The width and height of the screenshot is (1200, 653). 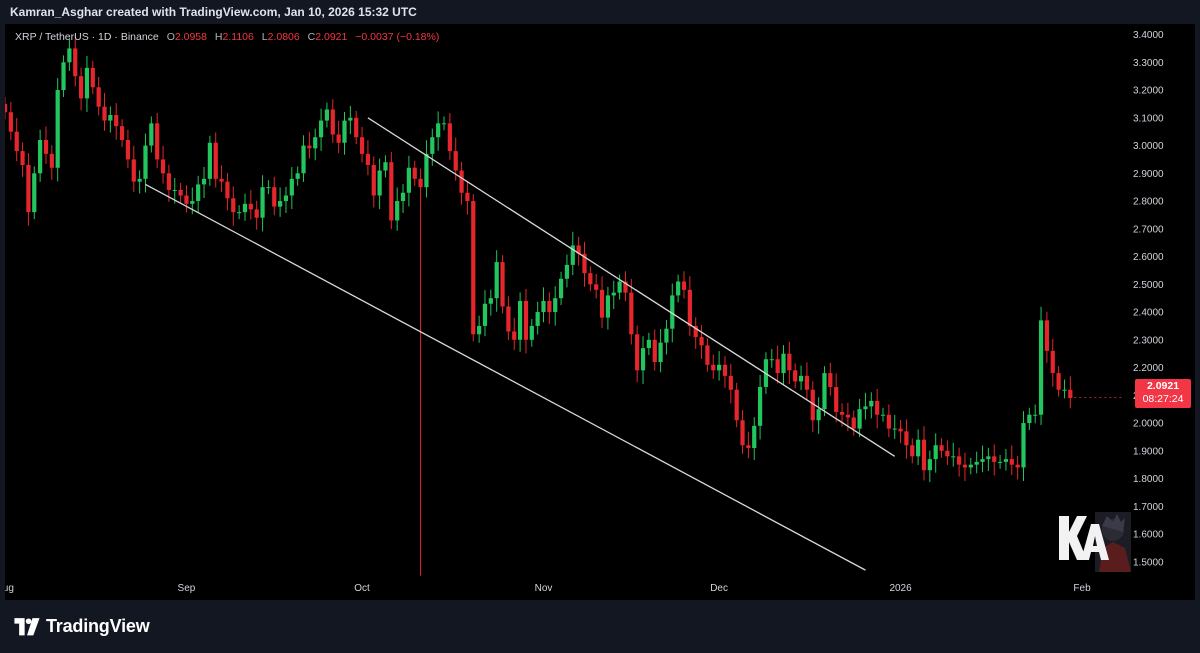 What do you see at coordinates (719, 588) in the screenshot?
I see `x-tick-label: Dec` at bounding box center [719, 588].